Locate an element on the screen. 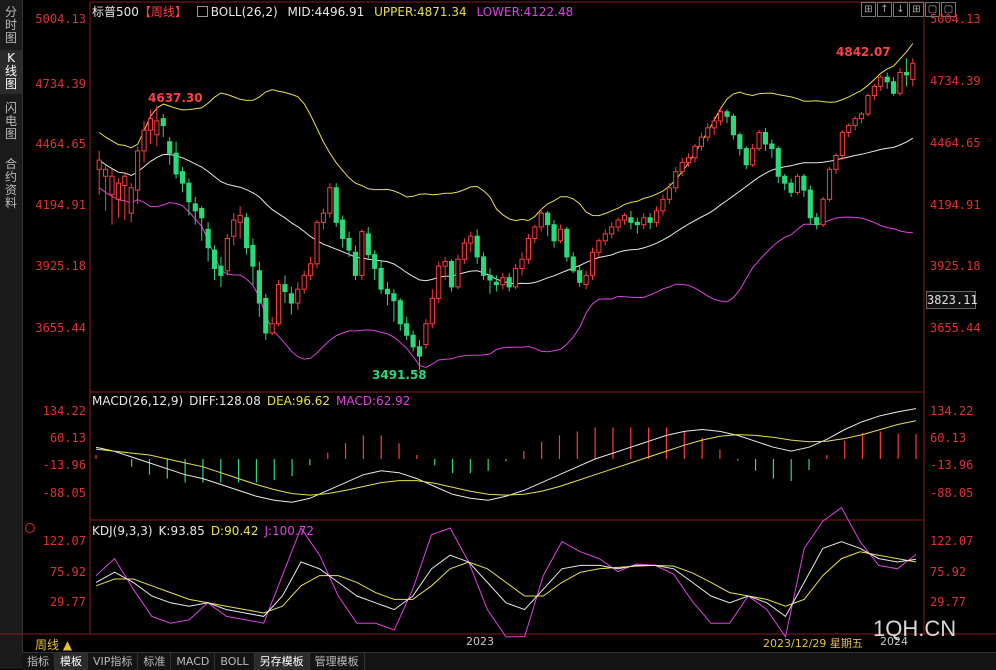 Image resolution: width=996 pixels, height=670 pixels. kdj-settings-icon is located at coordinates (30, 528).